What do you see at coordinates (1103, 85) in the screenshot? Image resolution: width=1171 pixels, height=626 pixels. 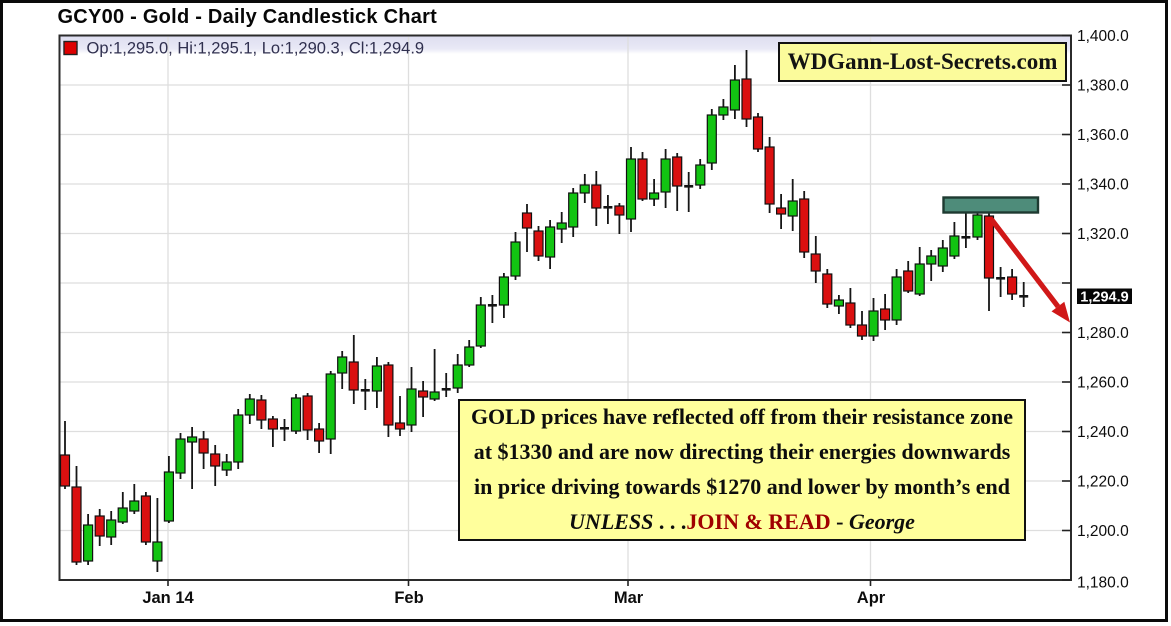 I see `svg-text: 1,380.0` at bounding box center [1103, 85].